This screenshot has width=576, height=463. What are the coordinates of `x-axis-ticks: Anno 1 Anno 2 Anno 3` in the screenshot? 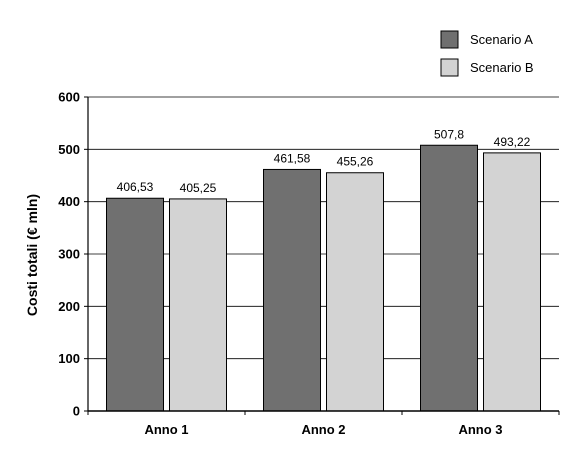 It's located at (323, 424).